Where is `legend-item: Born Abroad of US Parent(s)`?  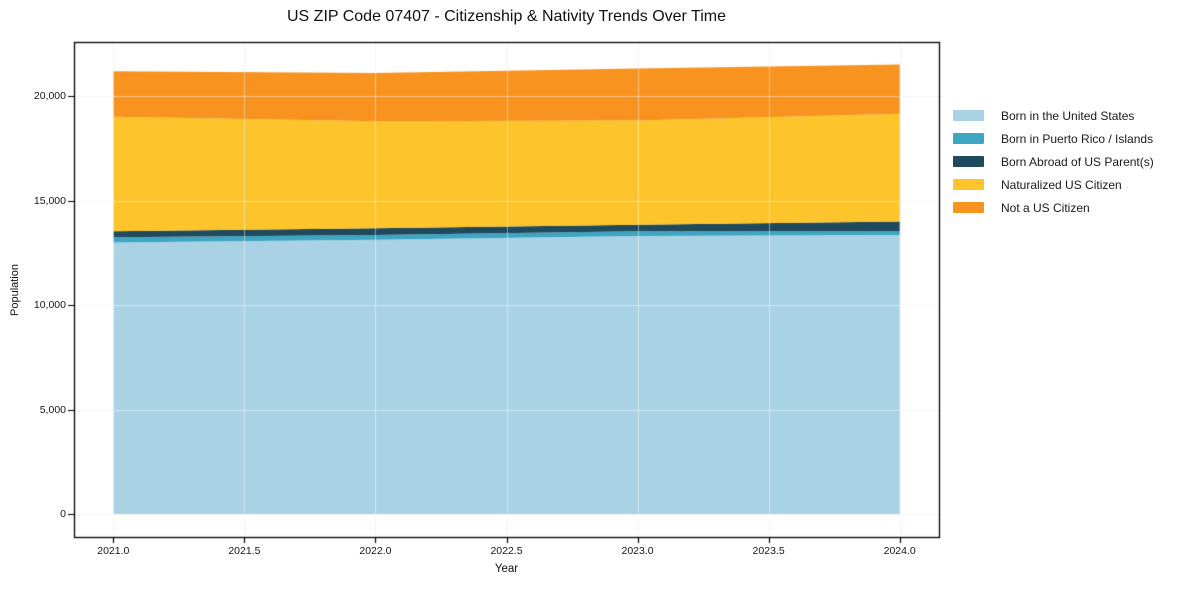 legend-item: Born Abroad of US Parent(s) is located at coordinates (1053, 161).